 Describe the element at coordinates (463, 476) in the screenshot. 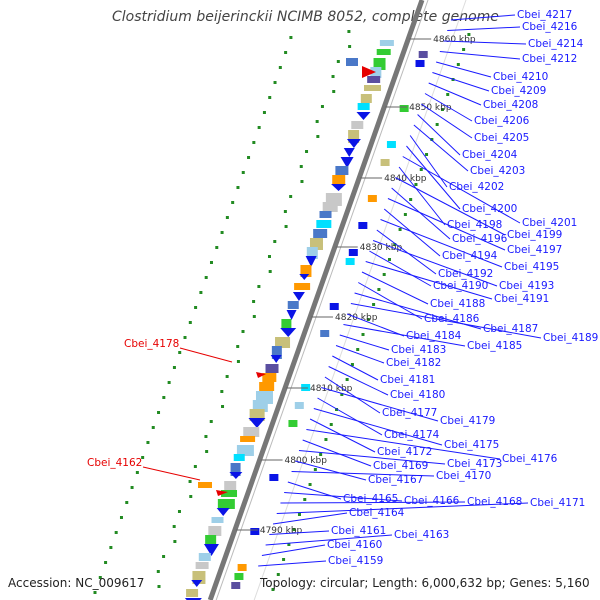

I see `gene-label: Cbei_4170` at that location.